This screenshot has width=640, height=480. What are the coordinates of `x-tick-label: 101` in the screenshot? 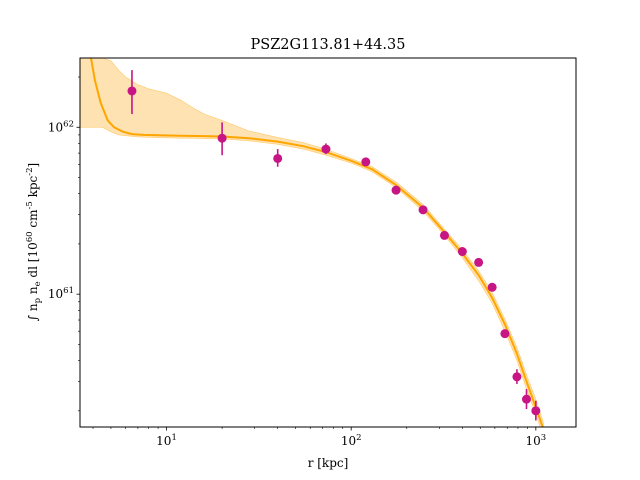 It's located at (166, 440).